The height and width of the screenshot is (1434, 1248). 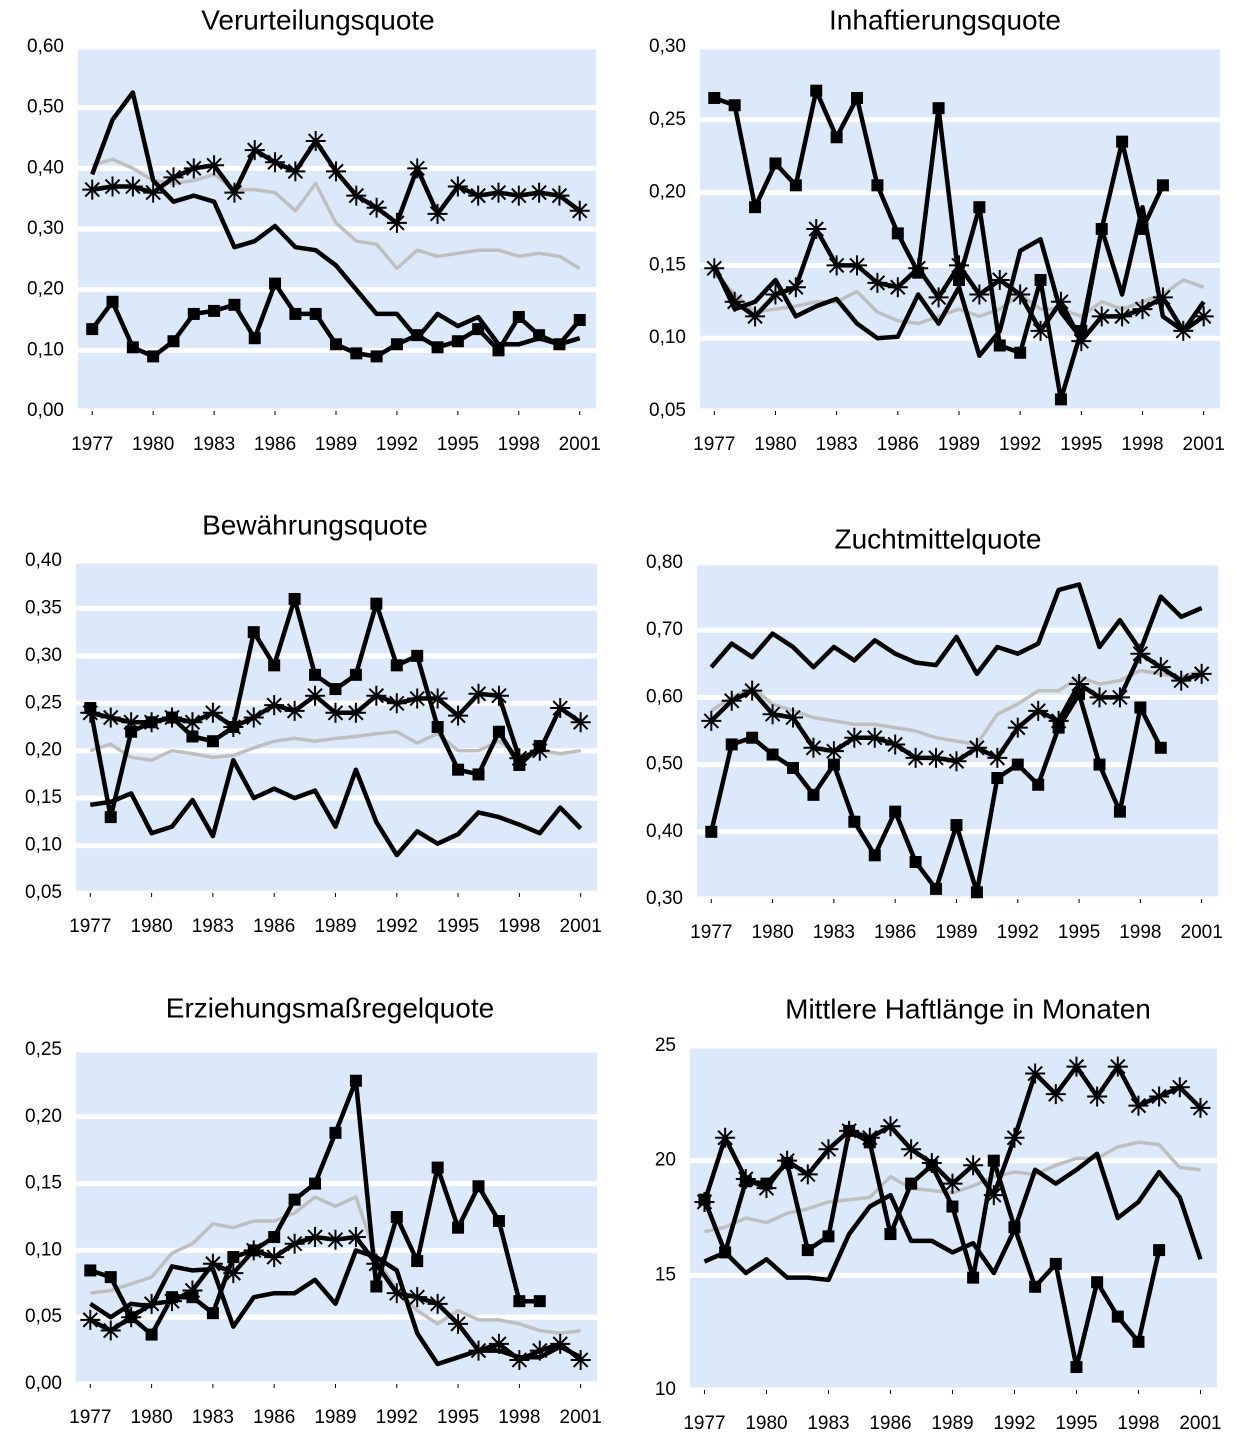 I want to click on y-tick-label: 0,60, so click(x=45, y=46).